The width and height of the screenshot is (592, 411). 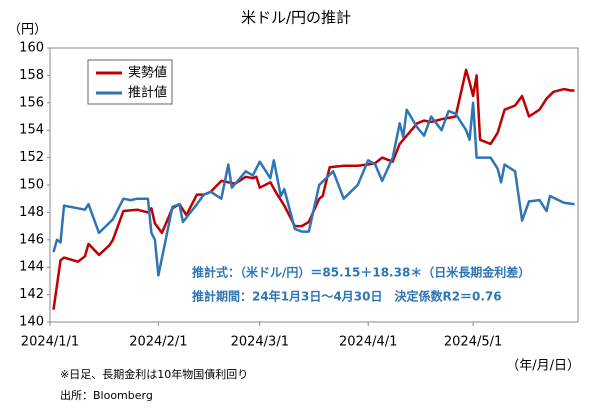 I want to click on y-tick-label: 154, so click(x=31, y=130).